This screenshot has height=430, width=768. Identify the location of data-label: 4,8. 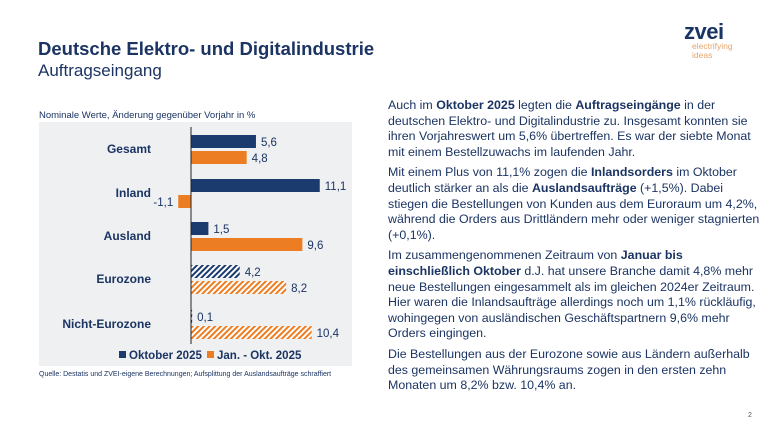
(260, 159).